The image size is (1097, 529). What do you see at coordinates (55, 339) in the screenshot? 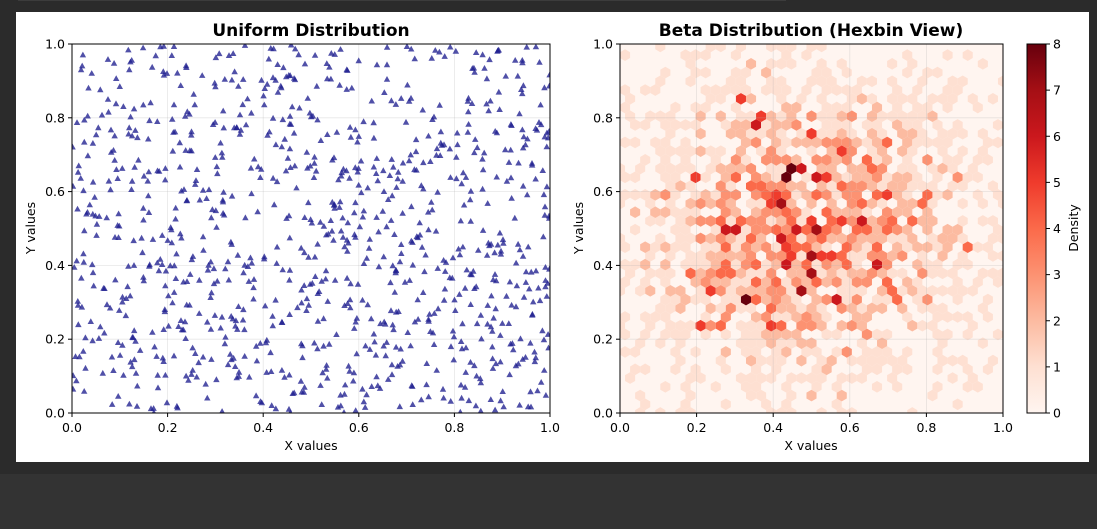
I see `left-y-tick-label: 0.2` at bounding box center [55, 339].